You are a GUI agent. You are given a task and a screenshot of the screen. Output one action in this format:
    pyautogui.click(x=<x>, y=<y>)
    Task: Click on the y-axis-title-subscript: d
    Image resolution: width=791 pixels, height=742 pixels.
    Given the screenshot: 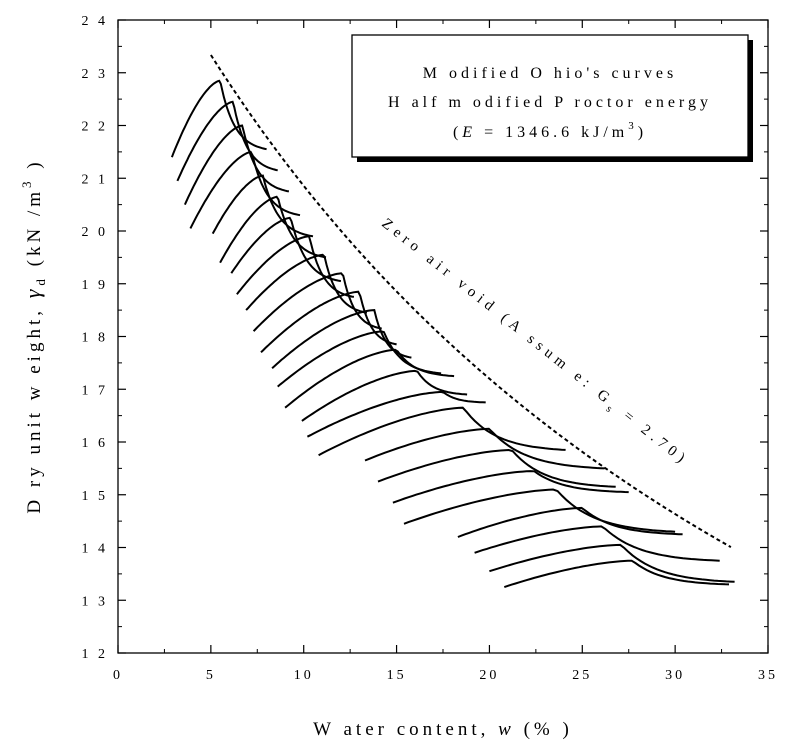 What is the action you would take?
    pyautogui.click(x=40, y=280)
    